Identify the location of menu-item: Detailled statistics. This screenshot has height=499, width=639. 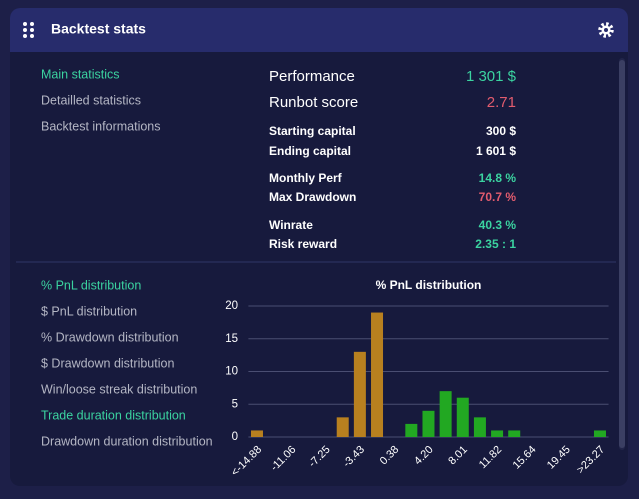
(91, 100).